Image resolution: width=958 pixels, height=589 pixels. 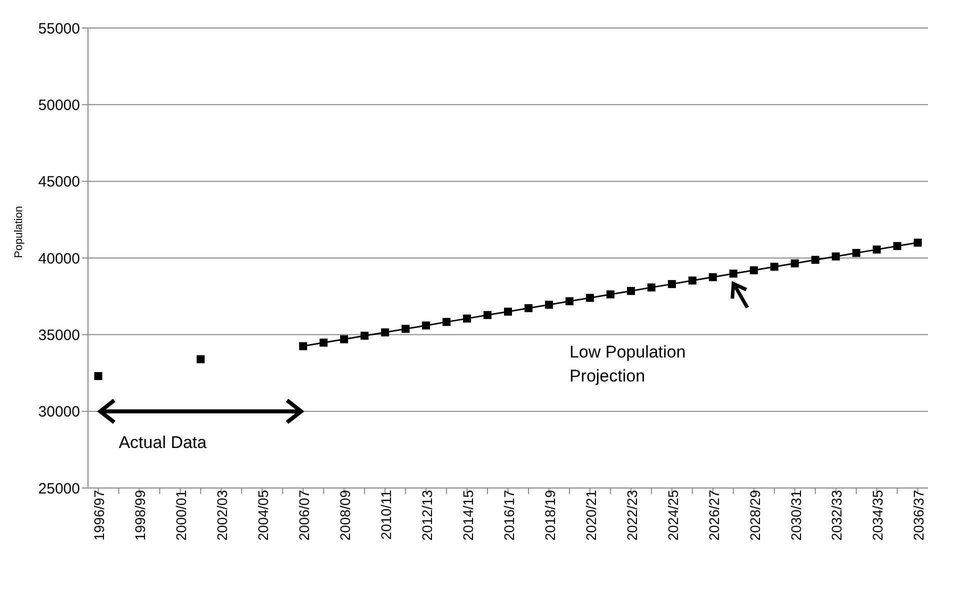 What do you see at coordinates (836, 515) in the screenshot?
I see `x-tick-label: 2032/33` at bounding box center [836, 515].